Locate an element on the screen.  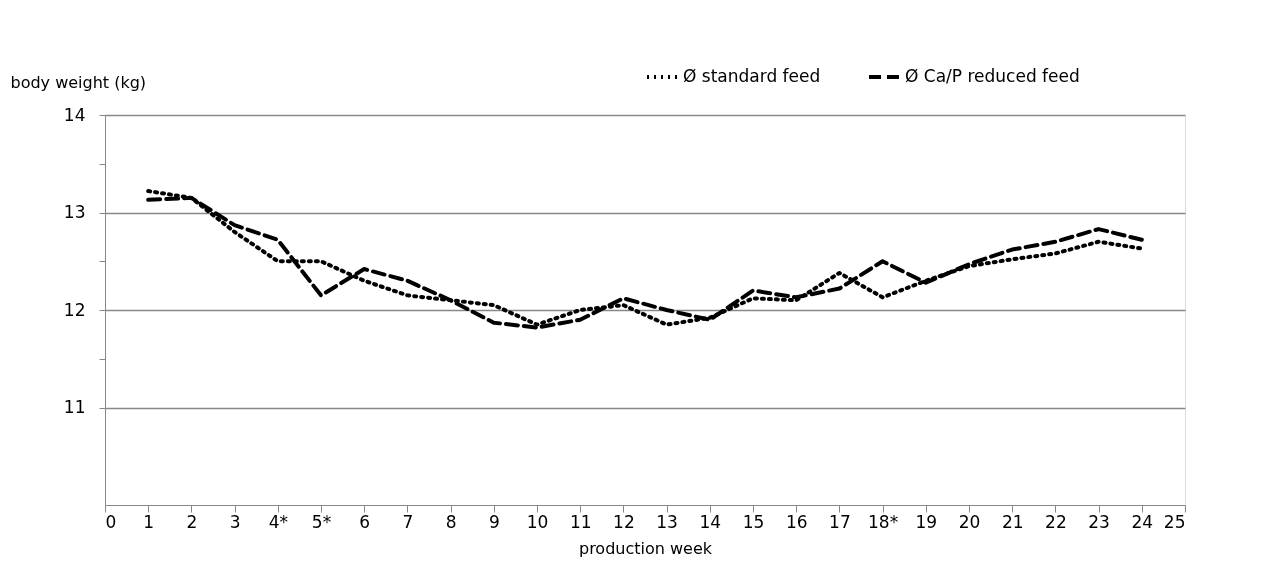
x-tick-label: 3 is located at coordinates (235, 521).